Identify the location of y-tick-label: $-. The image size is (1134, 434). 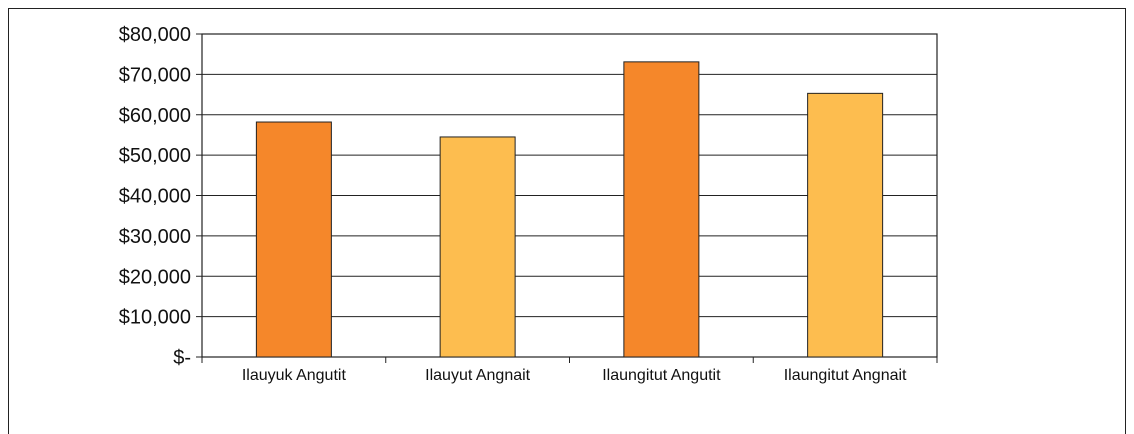
(182, 358).